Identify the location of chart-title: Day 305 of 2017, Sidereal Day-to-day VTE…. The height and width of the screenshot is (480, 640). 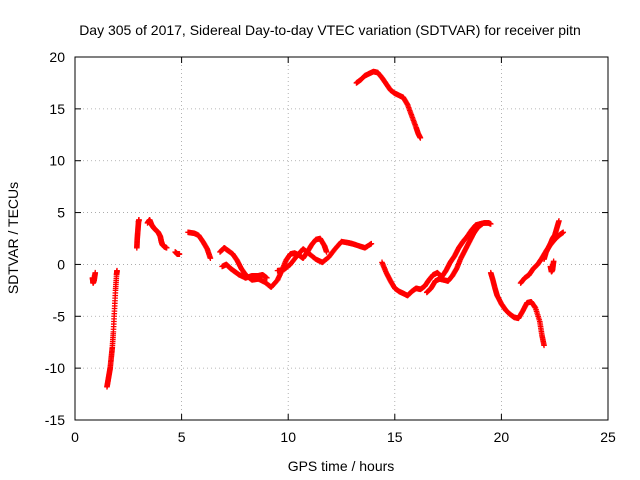
(330, 30).